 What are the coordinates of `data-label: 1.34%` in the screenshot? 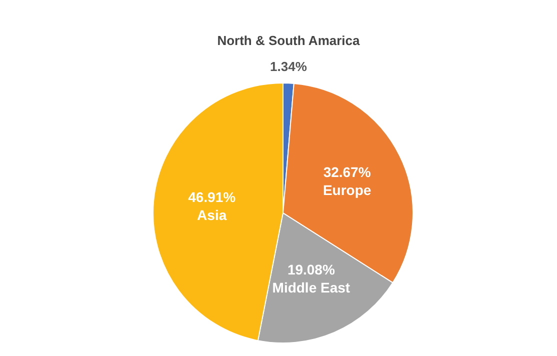 It's located at (289, 66).